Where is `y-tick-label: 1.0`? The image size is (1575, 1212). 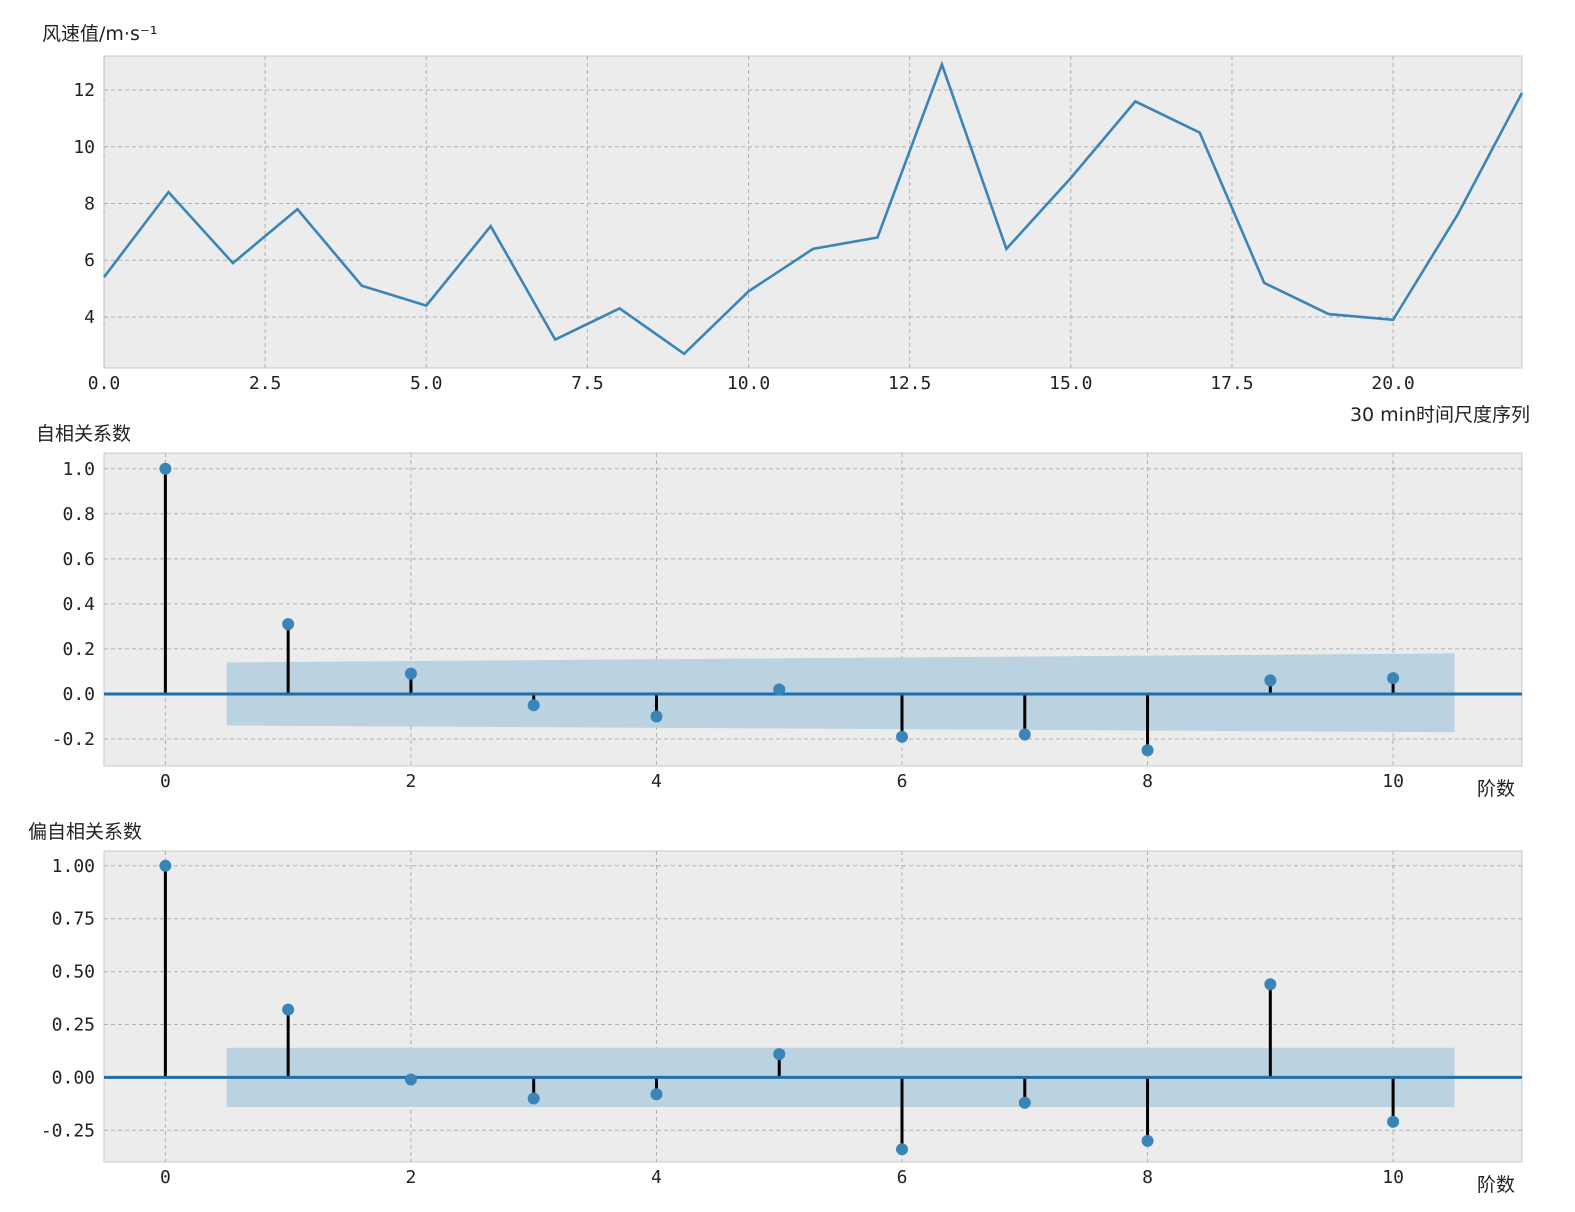
y-tick-label: 1.0 is located at coordinates (78, 469).